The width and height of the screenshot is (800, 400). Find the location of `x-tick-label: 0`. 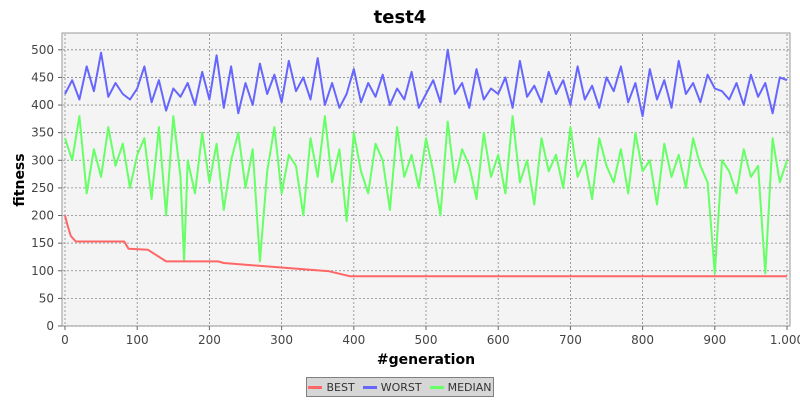

x-tick-label: 0 is located at coordinates (65, 340).